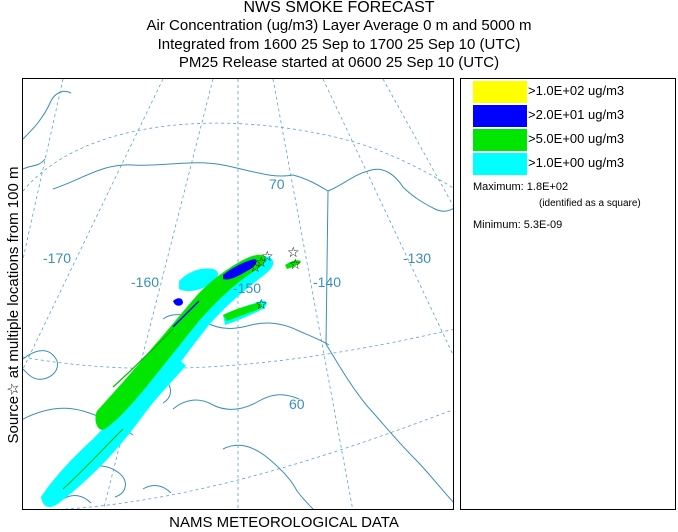 The width and height of the screenshot is (678, 532). What do you see at coordinates (275, 279) in the screenshot?
I see `source-markers: ☆ ☆ ☆ ☆ ☆ ☆` at bounding box center [275, 279].